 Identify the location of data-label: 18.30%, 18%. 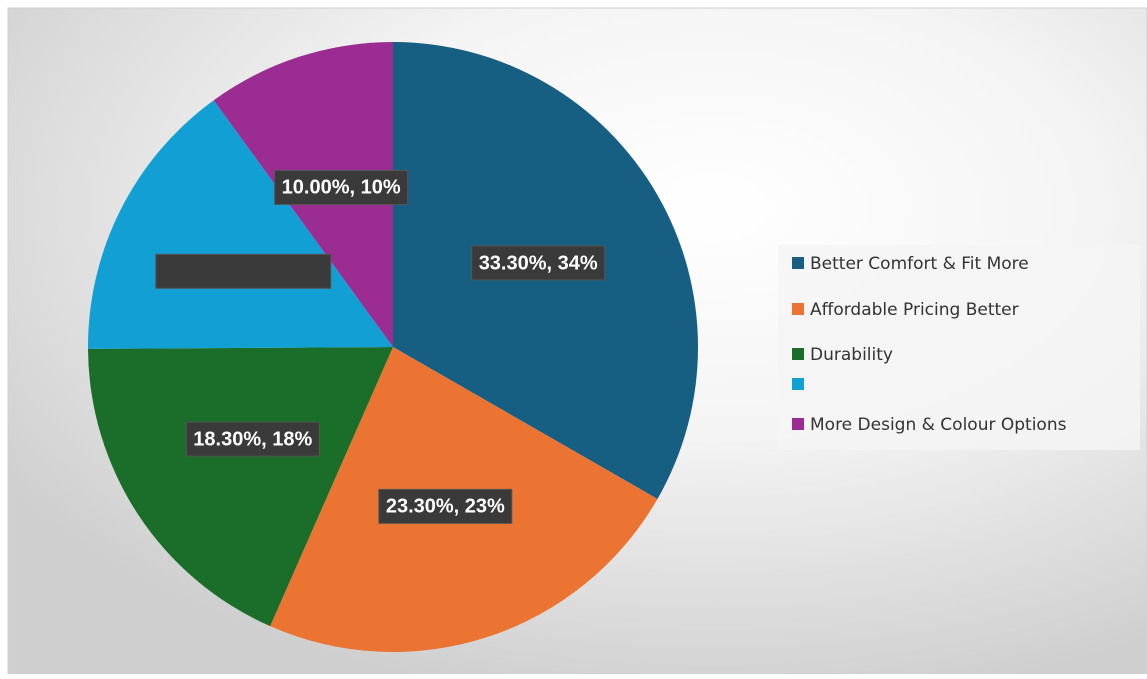
(252, 439).